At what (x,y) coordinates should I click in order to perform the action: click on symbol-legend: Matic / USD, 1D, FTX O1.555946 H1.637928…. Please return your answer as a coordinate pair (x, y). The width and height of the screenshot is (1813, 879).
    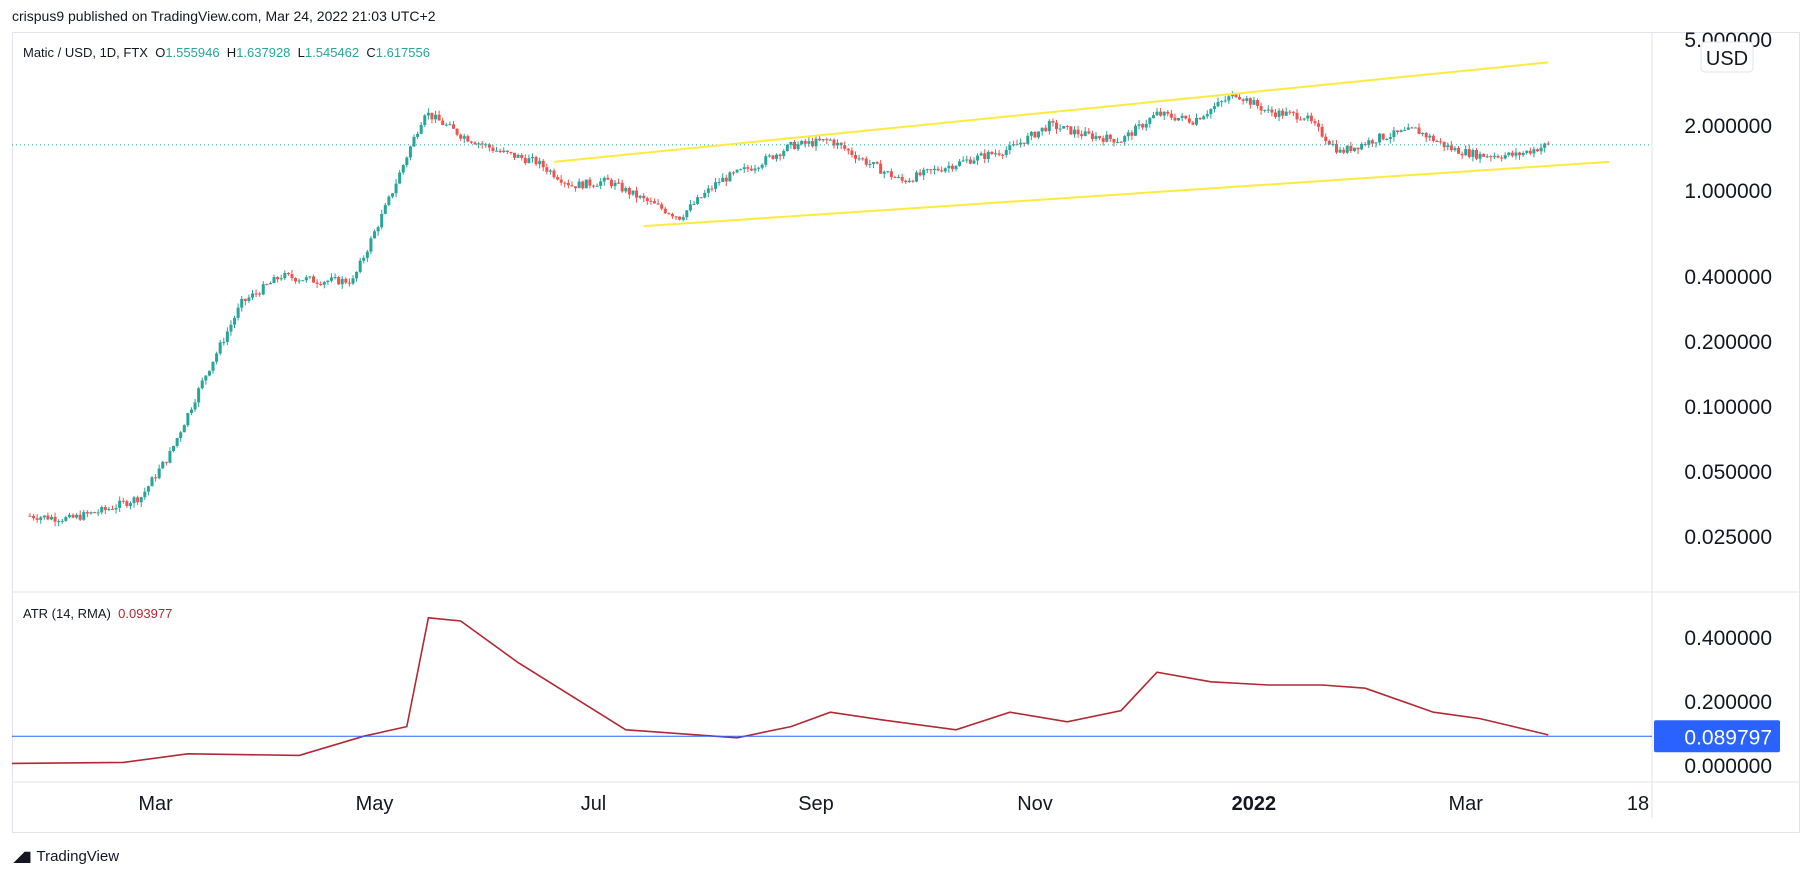
    Looking at the image, I should click on (226, 52).